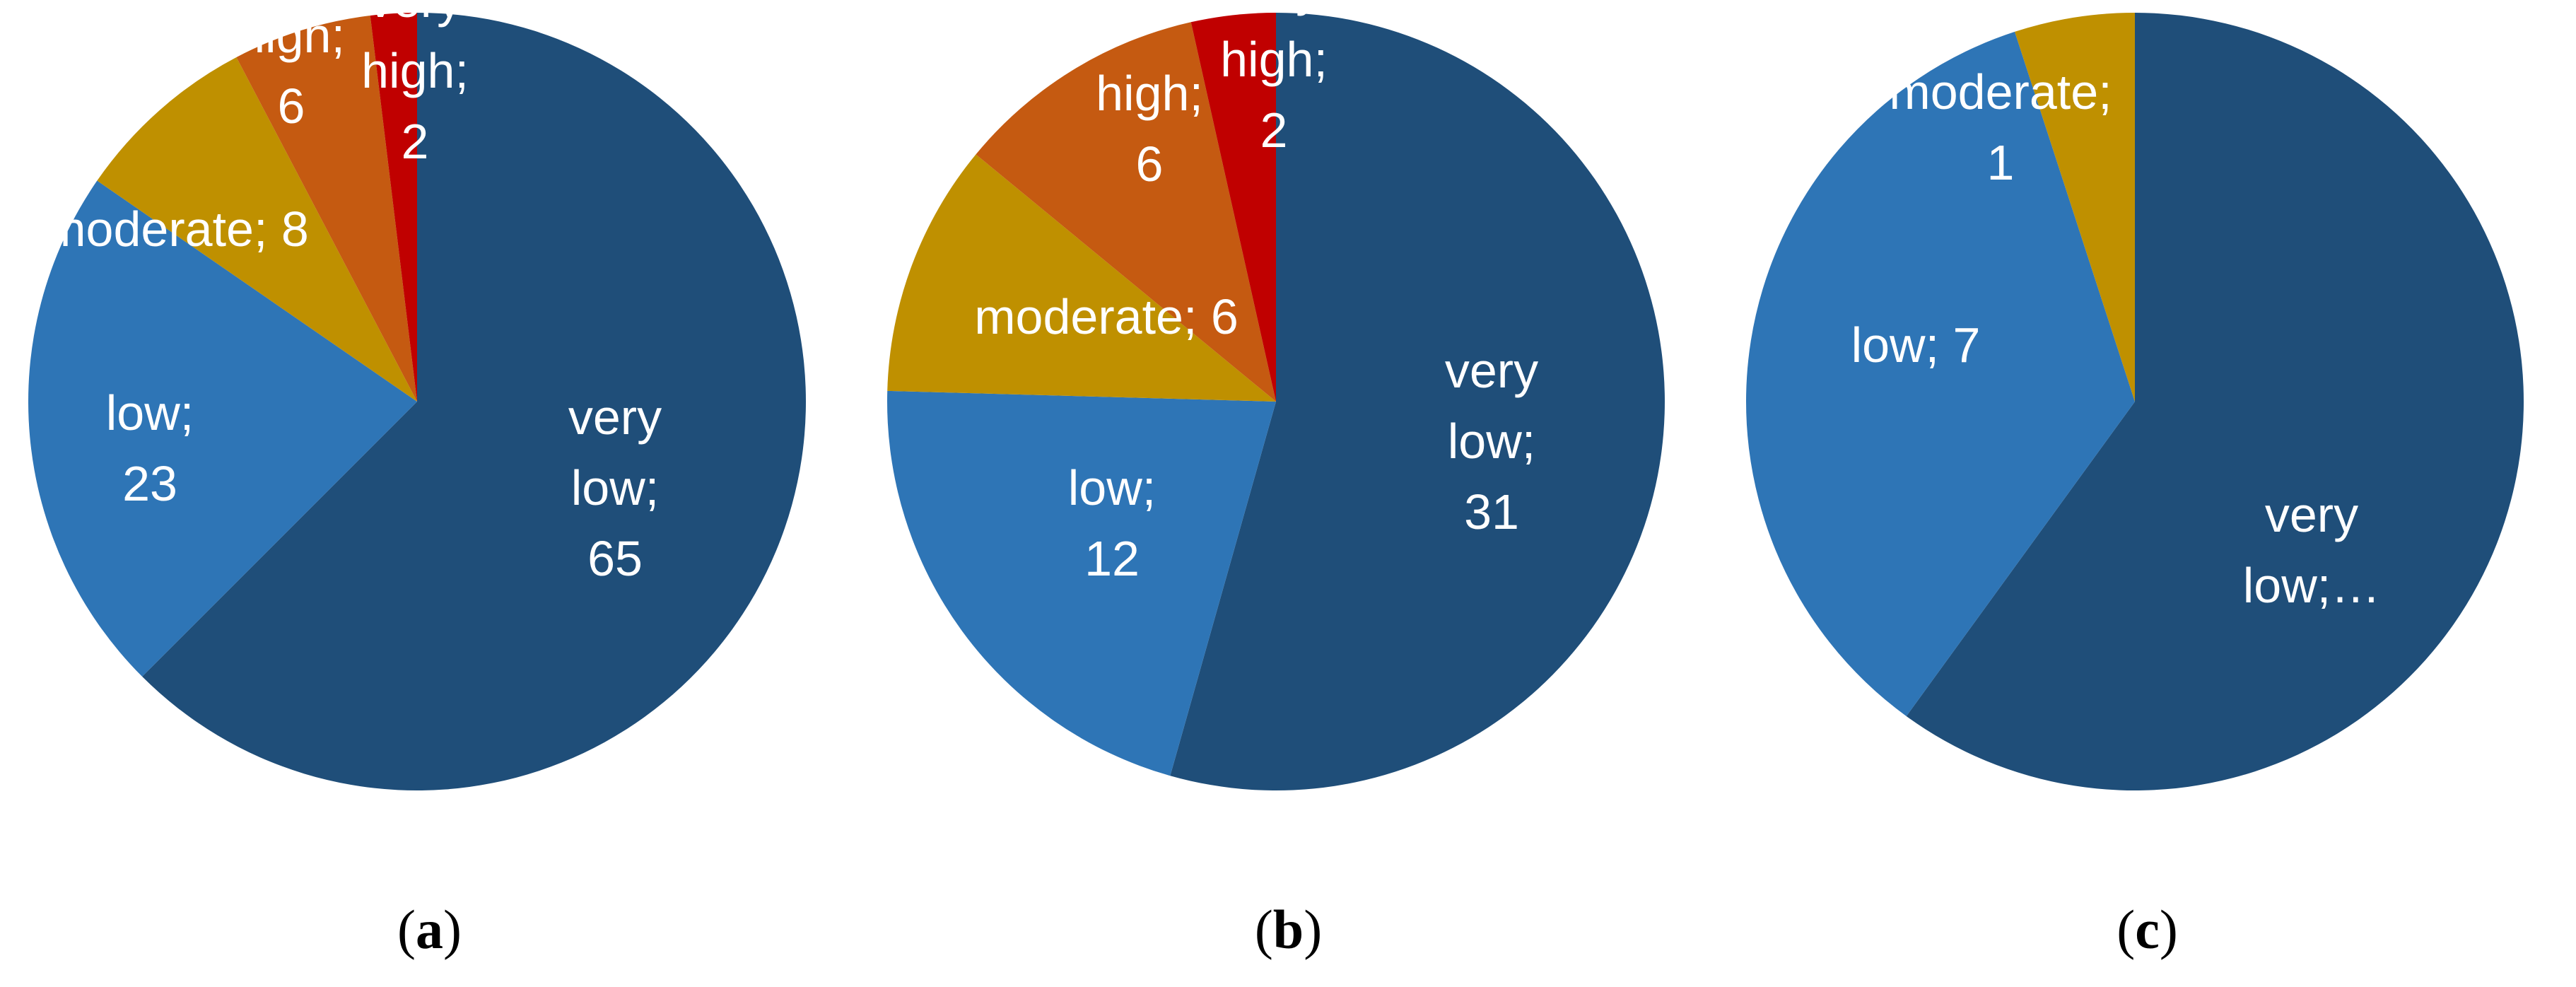 This screenshot has height=987, width=2576. I want to click on slice-label-line: low; 7, so click(1916, 345).